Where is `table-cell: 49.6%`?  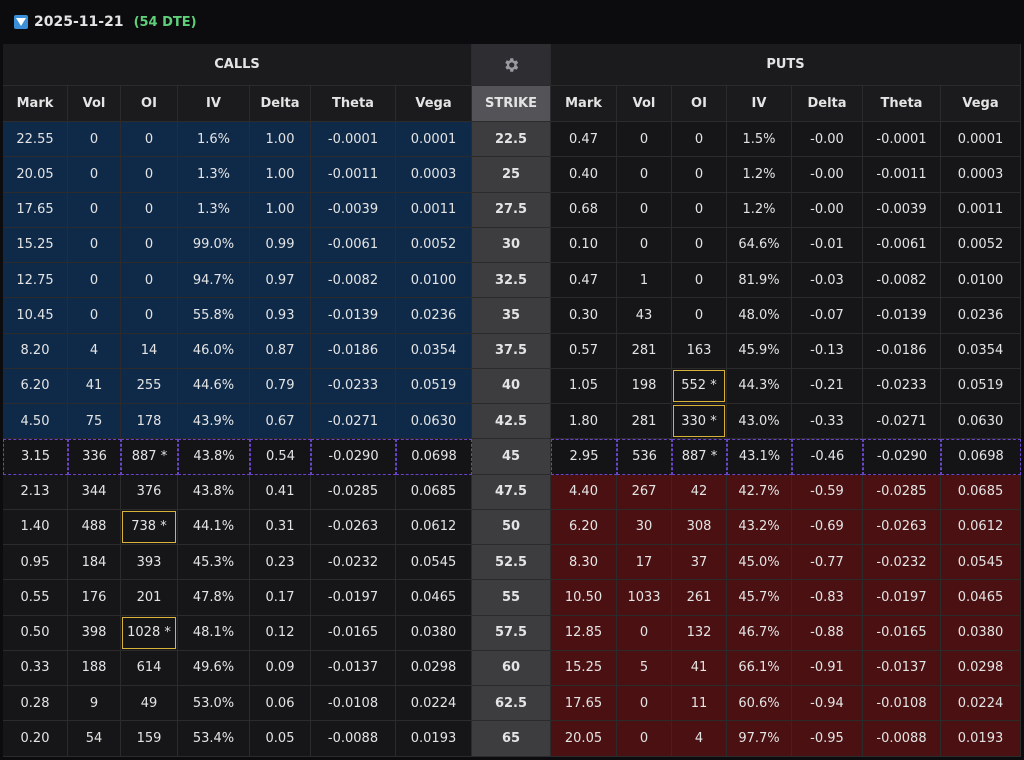
table-cell: 49.6% is located at coordinates (214, 668).